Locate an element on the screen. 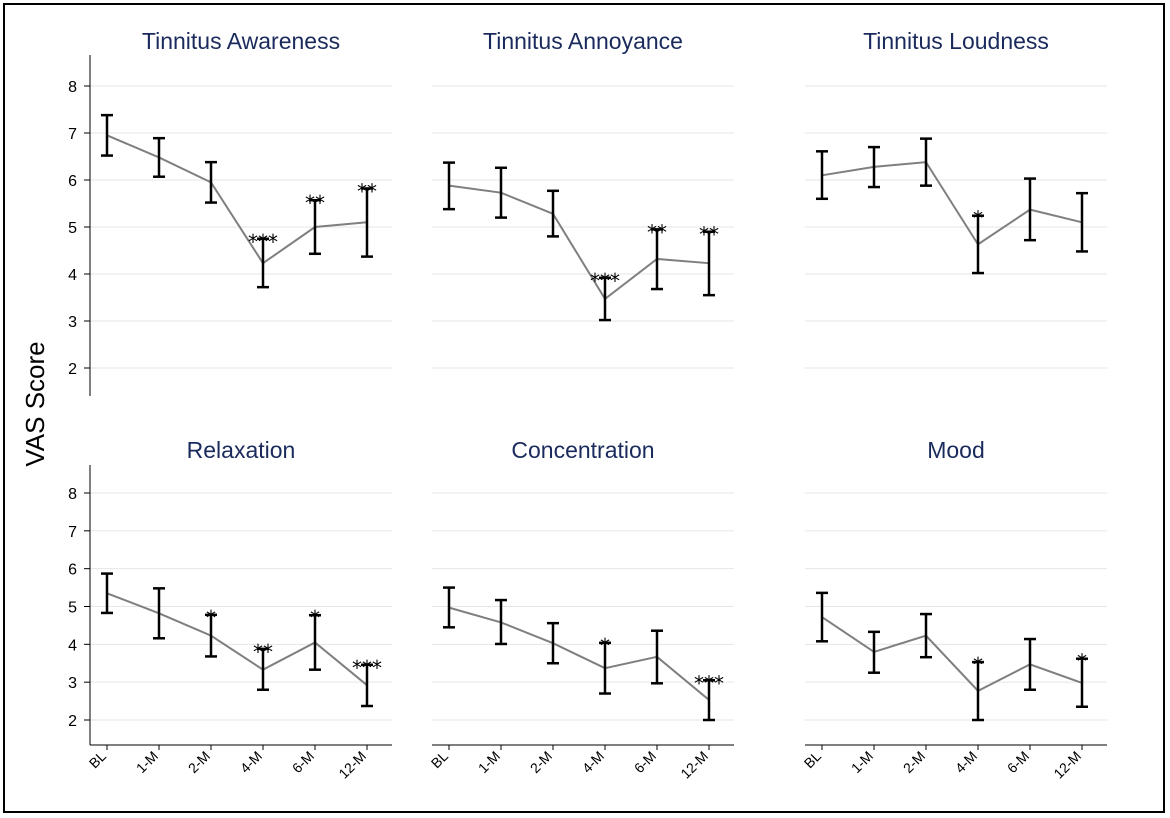 This screenshot has height=818, width=1170. panel-title: Mood is located at coordinates (956, 450).